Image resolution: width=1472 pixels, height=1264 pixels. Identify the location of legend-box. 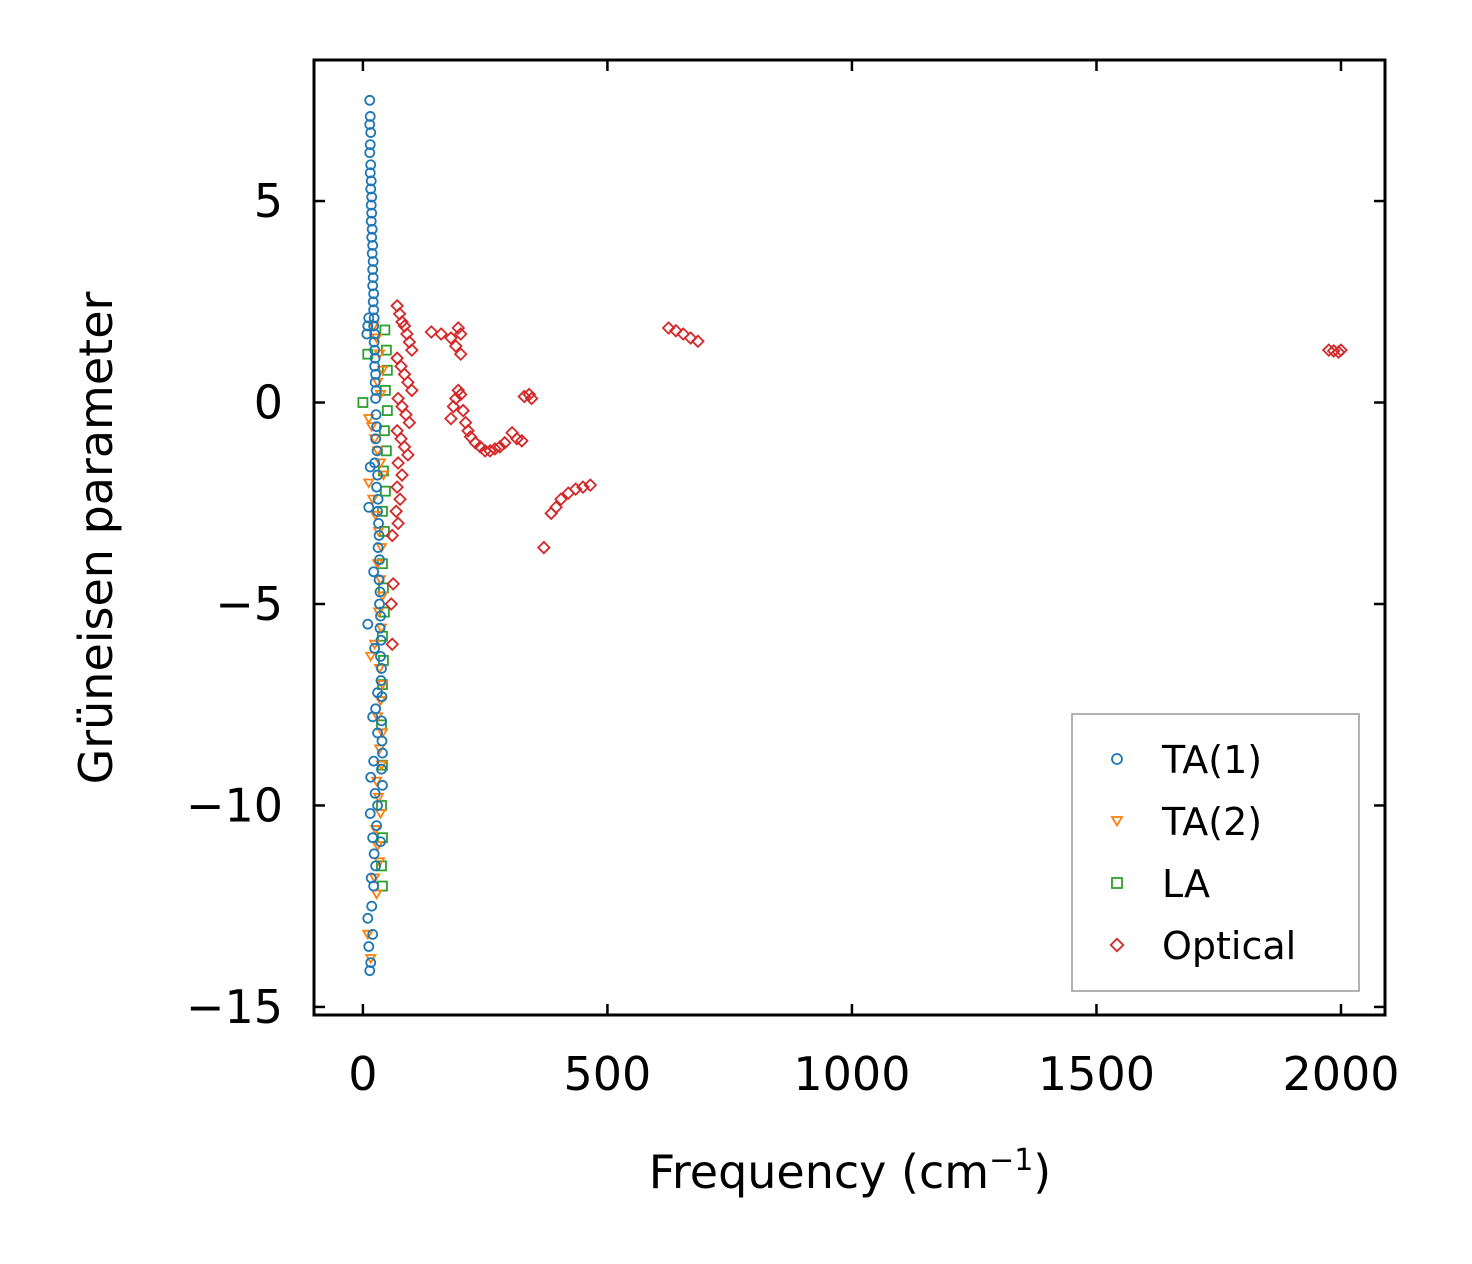
(1215, 852).